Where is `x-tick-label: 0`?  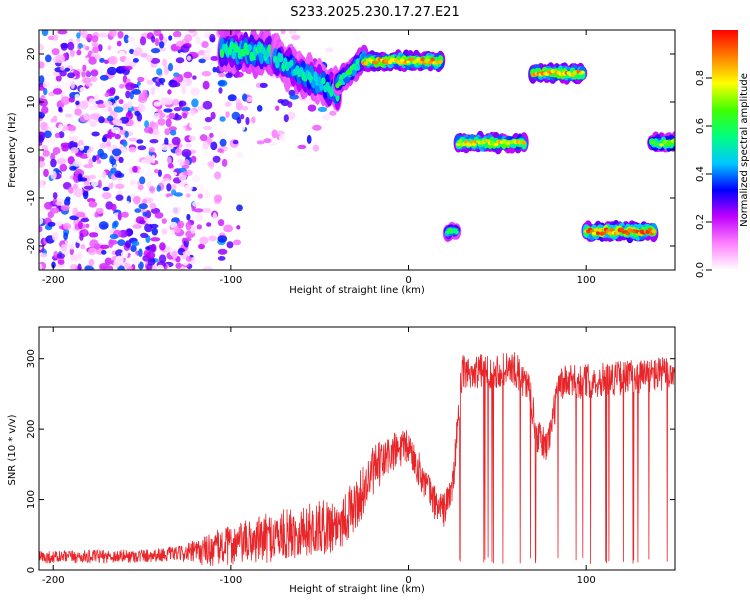 x-tick-label: 0 is located at coordinates (408, 280).